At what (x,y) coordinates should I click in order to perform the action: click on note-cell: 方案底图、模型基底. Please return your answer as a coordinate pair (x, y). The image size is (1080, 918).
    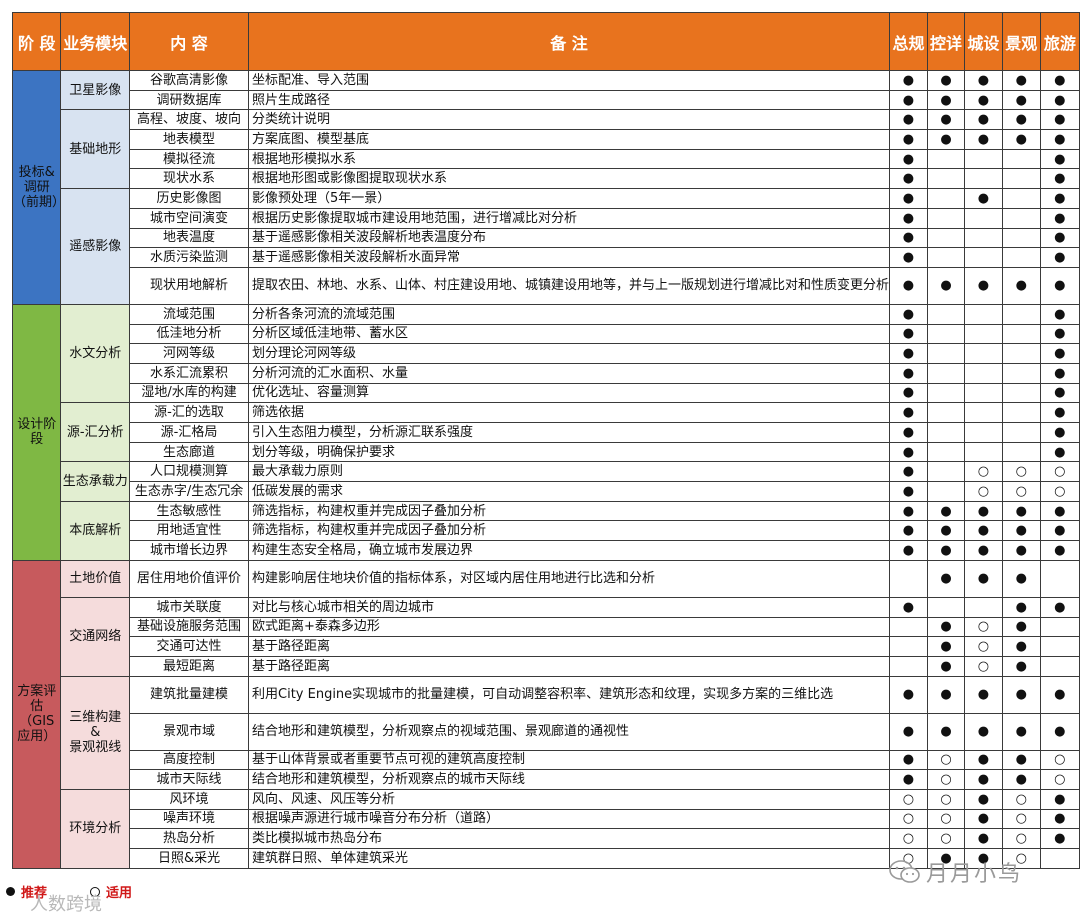
    Looking at the image, I should click on (569, 139).